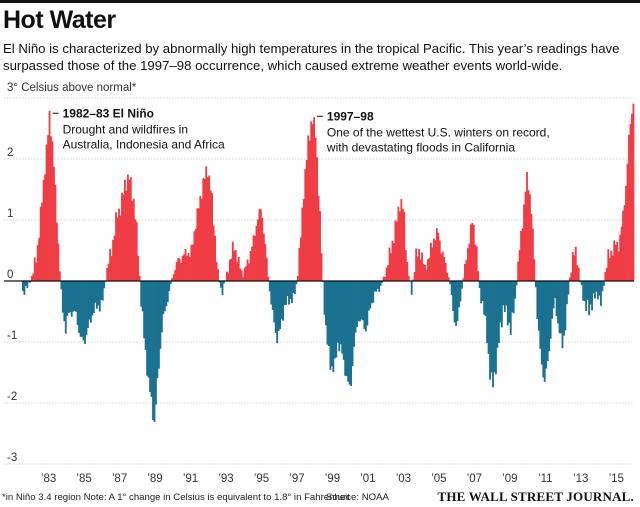 This screenshot has height=507, width=640. Describe the element at coordinates (10, 214) in the screenshot. I see `y-tick-label: 1` at that location.